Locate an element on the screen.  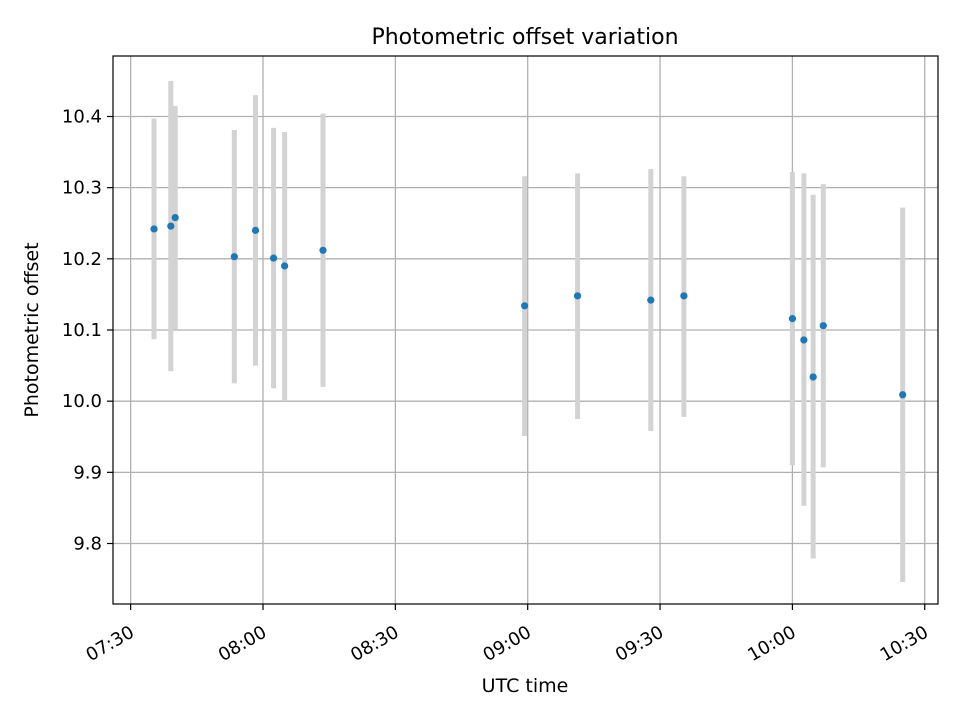
y-axis-ticks: 9.8 9.9 10.0 10.1 10.2 10.3 10.4 is located at coordinates (87, 330).